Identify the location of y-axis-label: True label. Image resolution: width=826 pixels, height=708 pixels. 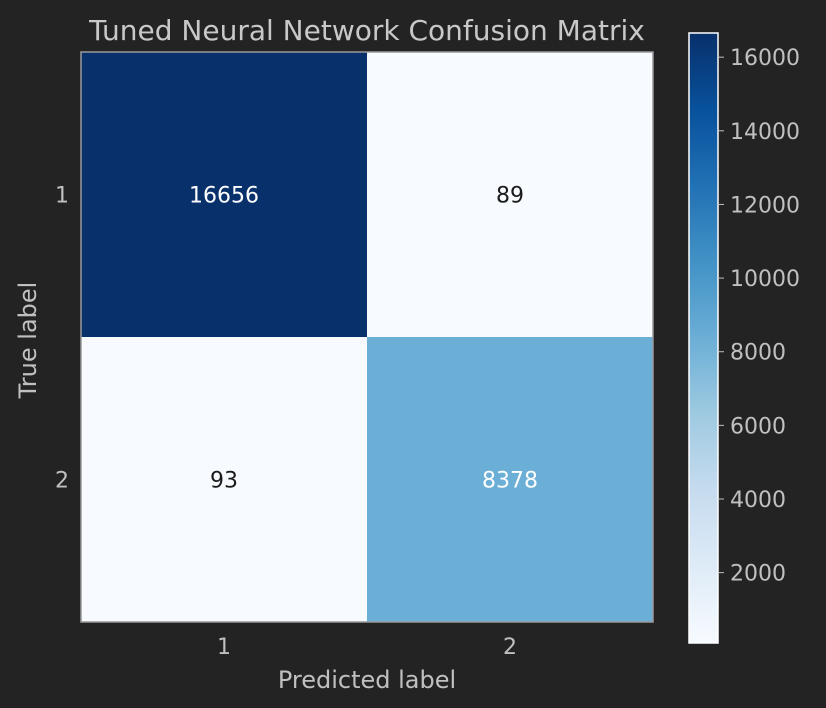
(28, 341).